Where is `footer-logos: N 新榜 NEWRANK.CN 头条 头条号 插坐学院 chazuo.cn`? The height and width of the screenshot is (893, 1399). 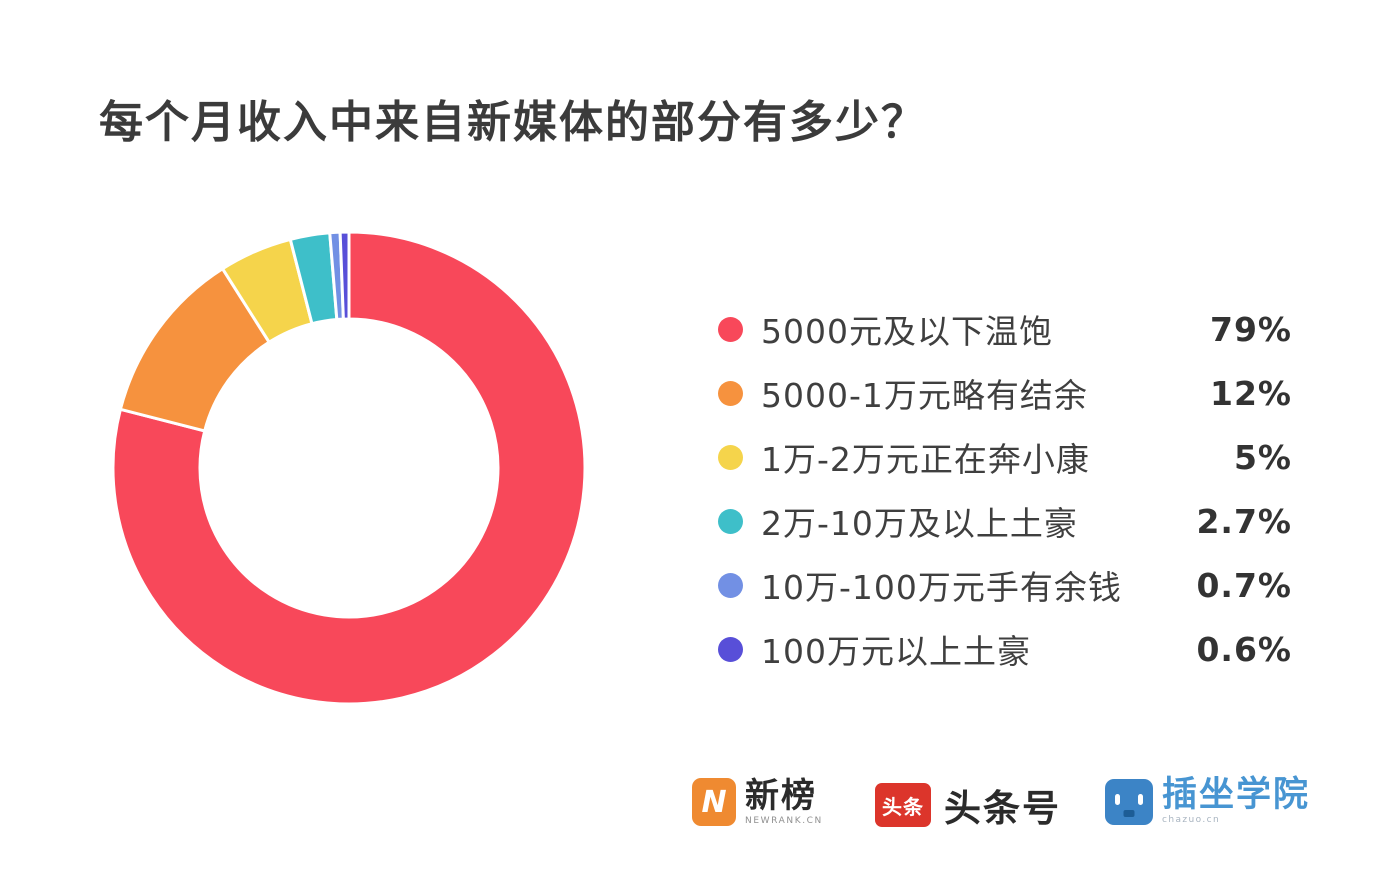
footer-logos: N 新榜 NEWRANK.CN 头条 头条号 插坐学院 chazuo.cn is located at coordinates (699, 809).